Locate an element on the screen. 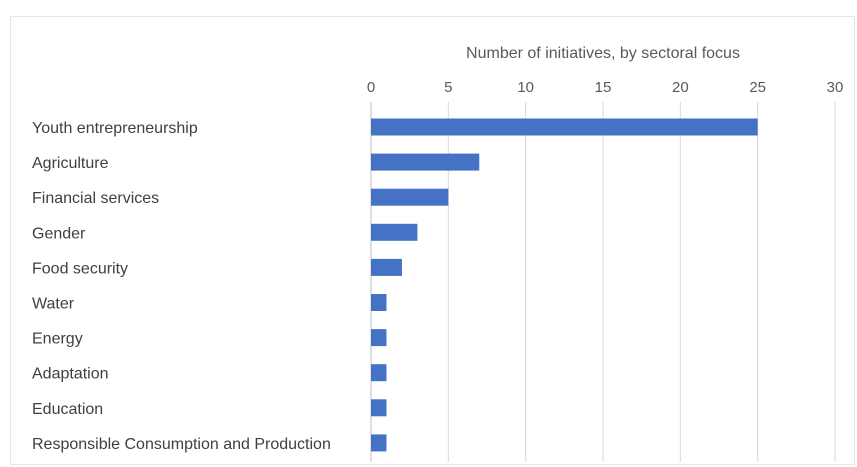  x-tick-label: 15 is located at coordinates (603, 87).